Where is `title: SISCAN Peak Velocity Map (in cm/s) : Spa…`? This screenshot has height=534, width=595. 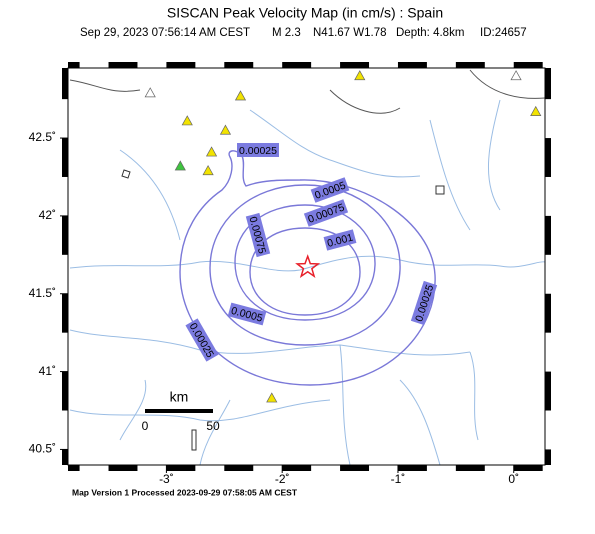
title: SISCAN Peak Velocity Map (in cm/s) : Spa… is located at coordinates (305, 13).